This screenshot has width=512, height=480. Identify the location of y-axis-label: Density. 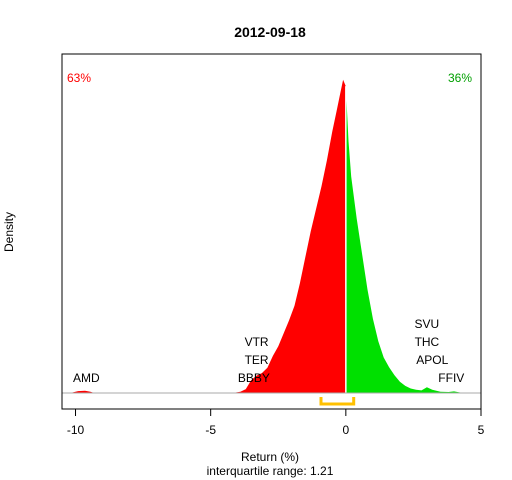
(9, 232).